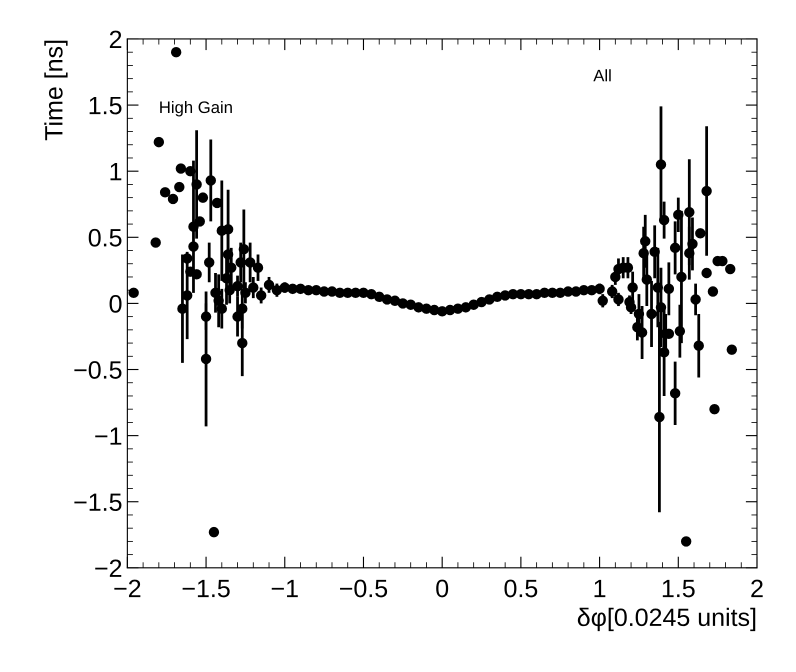 The image size is (796, 672). Describe the element at coordinates (757, 589) in the screenshot. I see `x-tick-label: 2` at that location.